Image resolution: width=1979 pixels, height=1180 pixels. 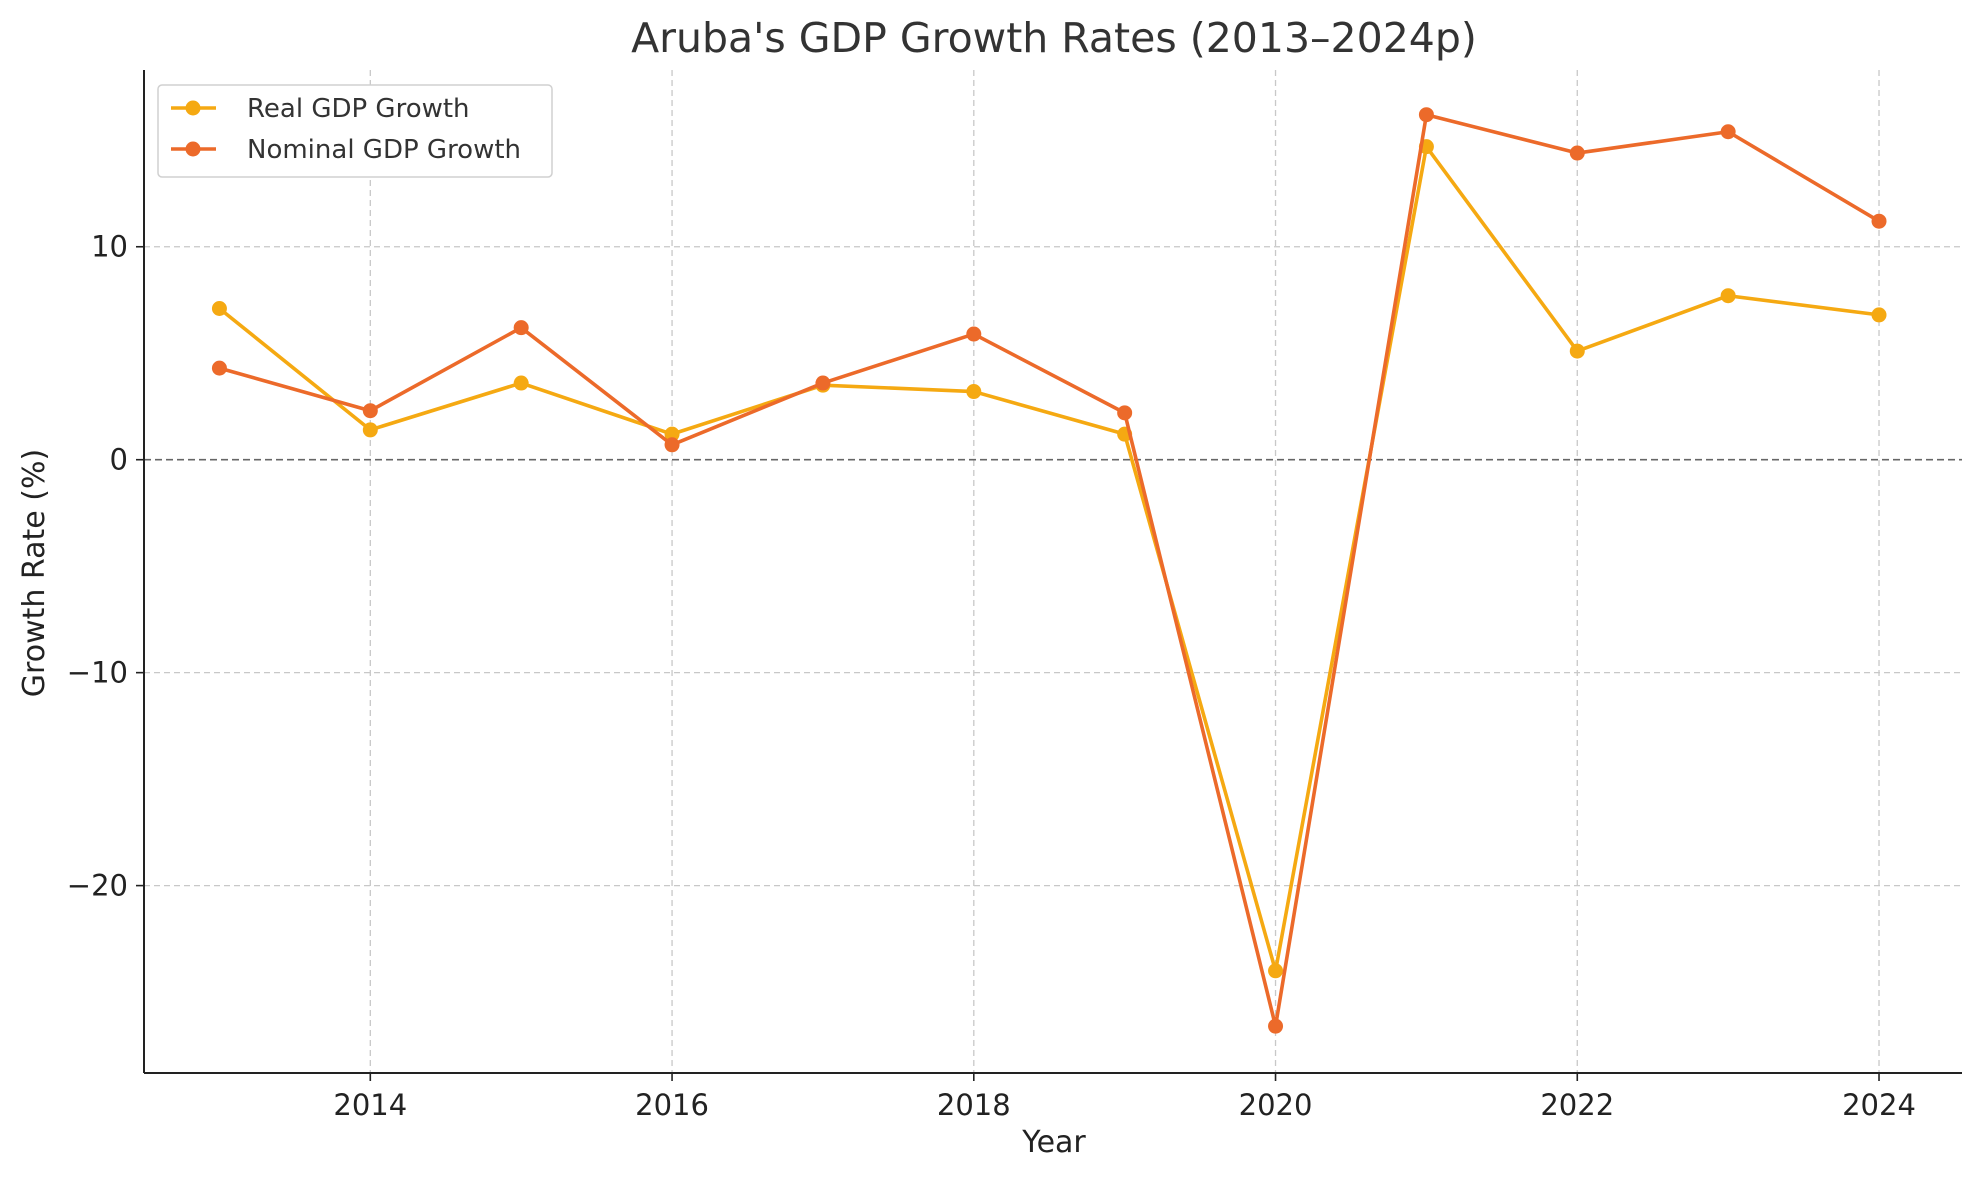 I want to click on legend: Real GDP Growth Nominal GDP Growth, so click(x=355, y=131).